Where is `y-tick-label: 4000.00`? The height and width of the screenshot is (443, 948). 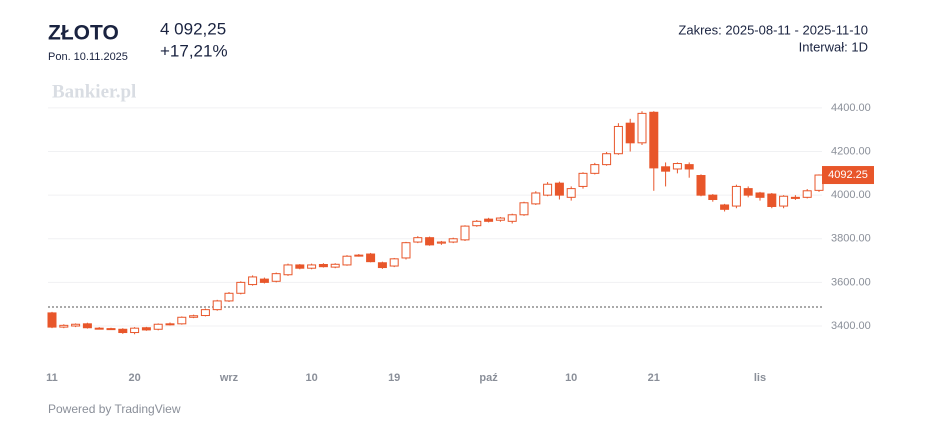
y-tick-label: 4000.00 is located at coordinates (851, 195).